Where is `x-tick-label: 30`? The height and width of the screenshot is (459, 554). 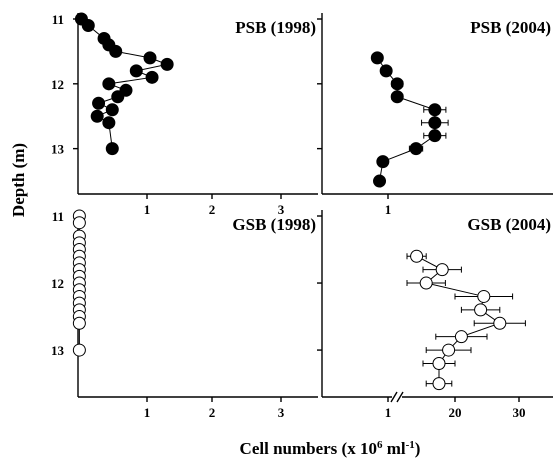
x-tick-label: 30 is located at coordinates (519, 412).